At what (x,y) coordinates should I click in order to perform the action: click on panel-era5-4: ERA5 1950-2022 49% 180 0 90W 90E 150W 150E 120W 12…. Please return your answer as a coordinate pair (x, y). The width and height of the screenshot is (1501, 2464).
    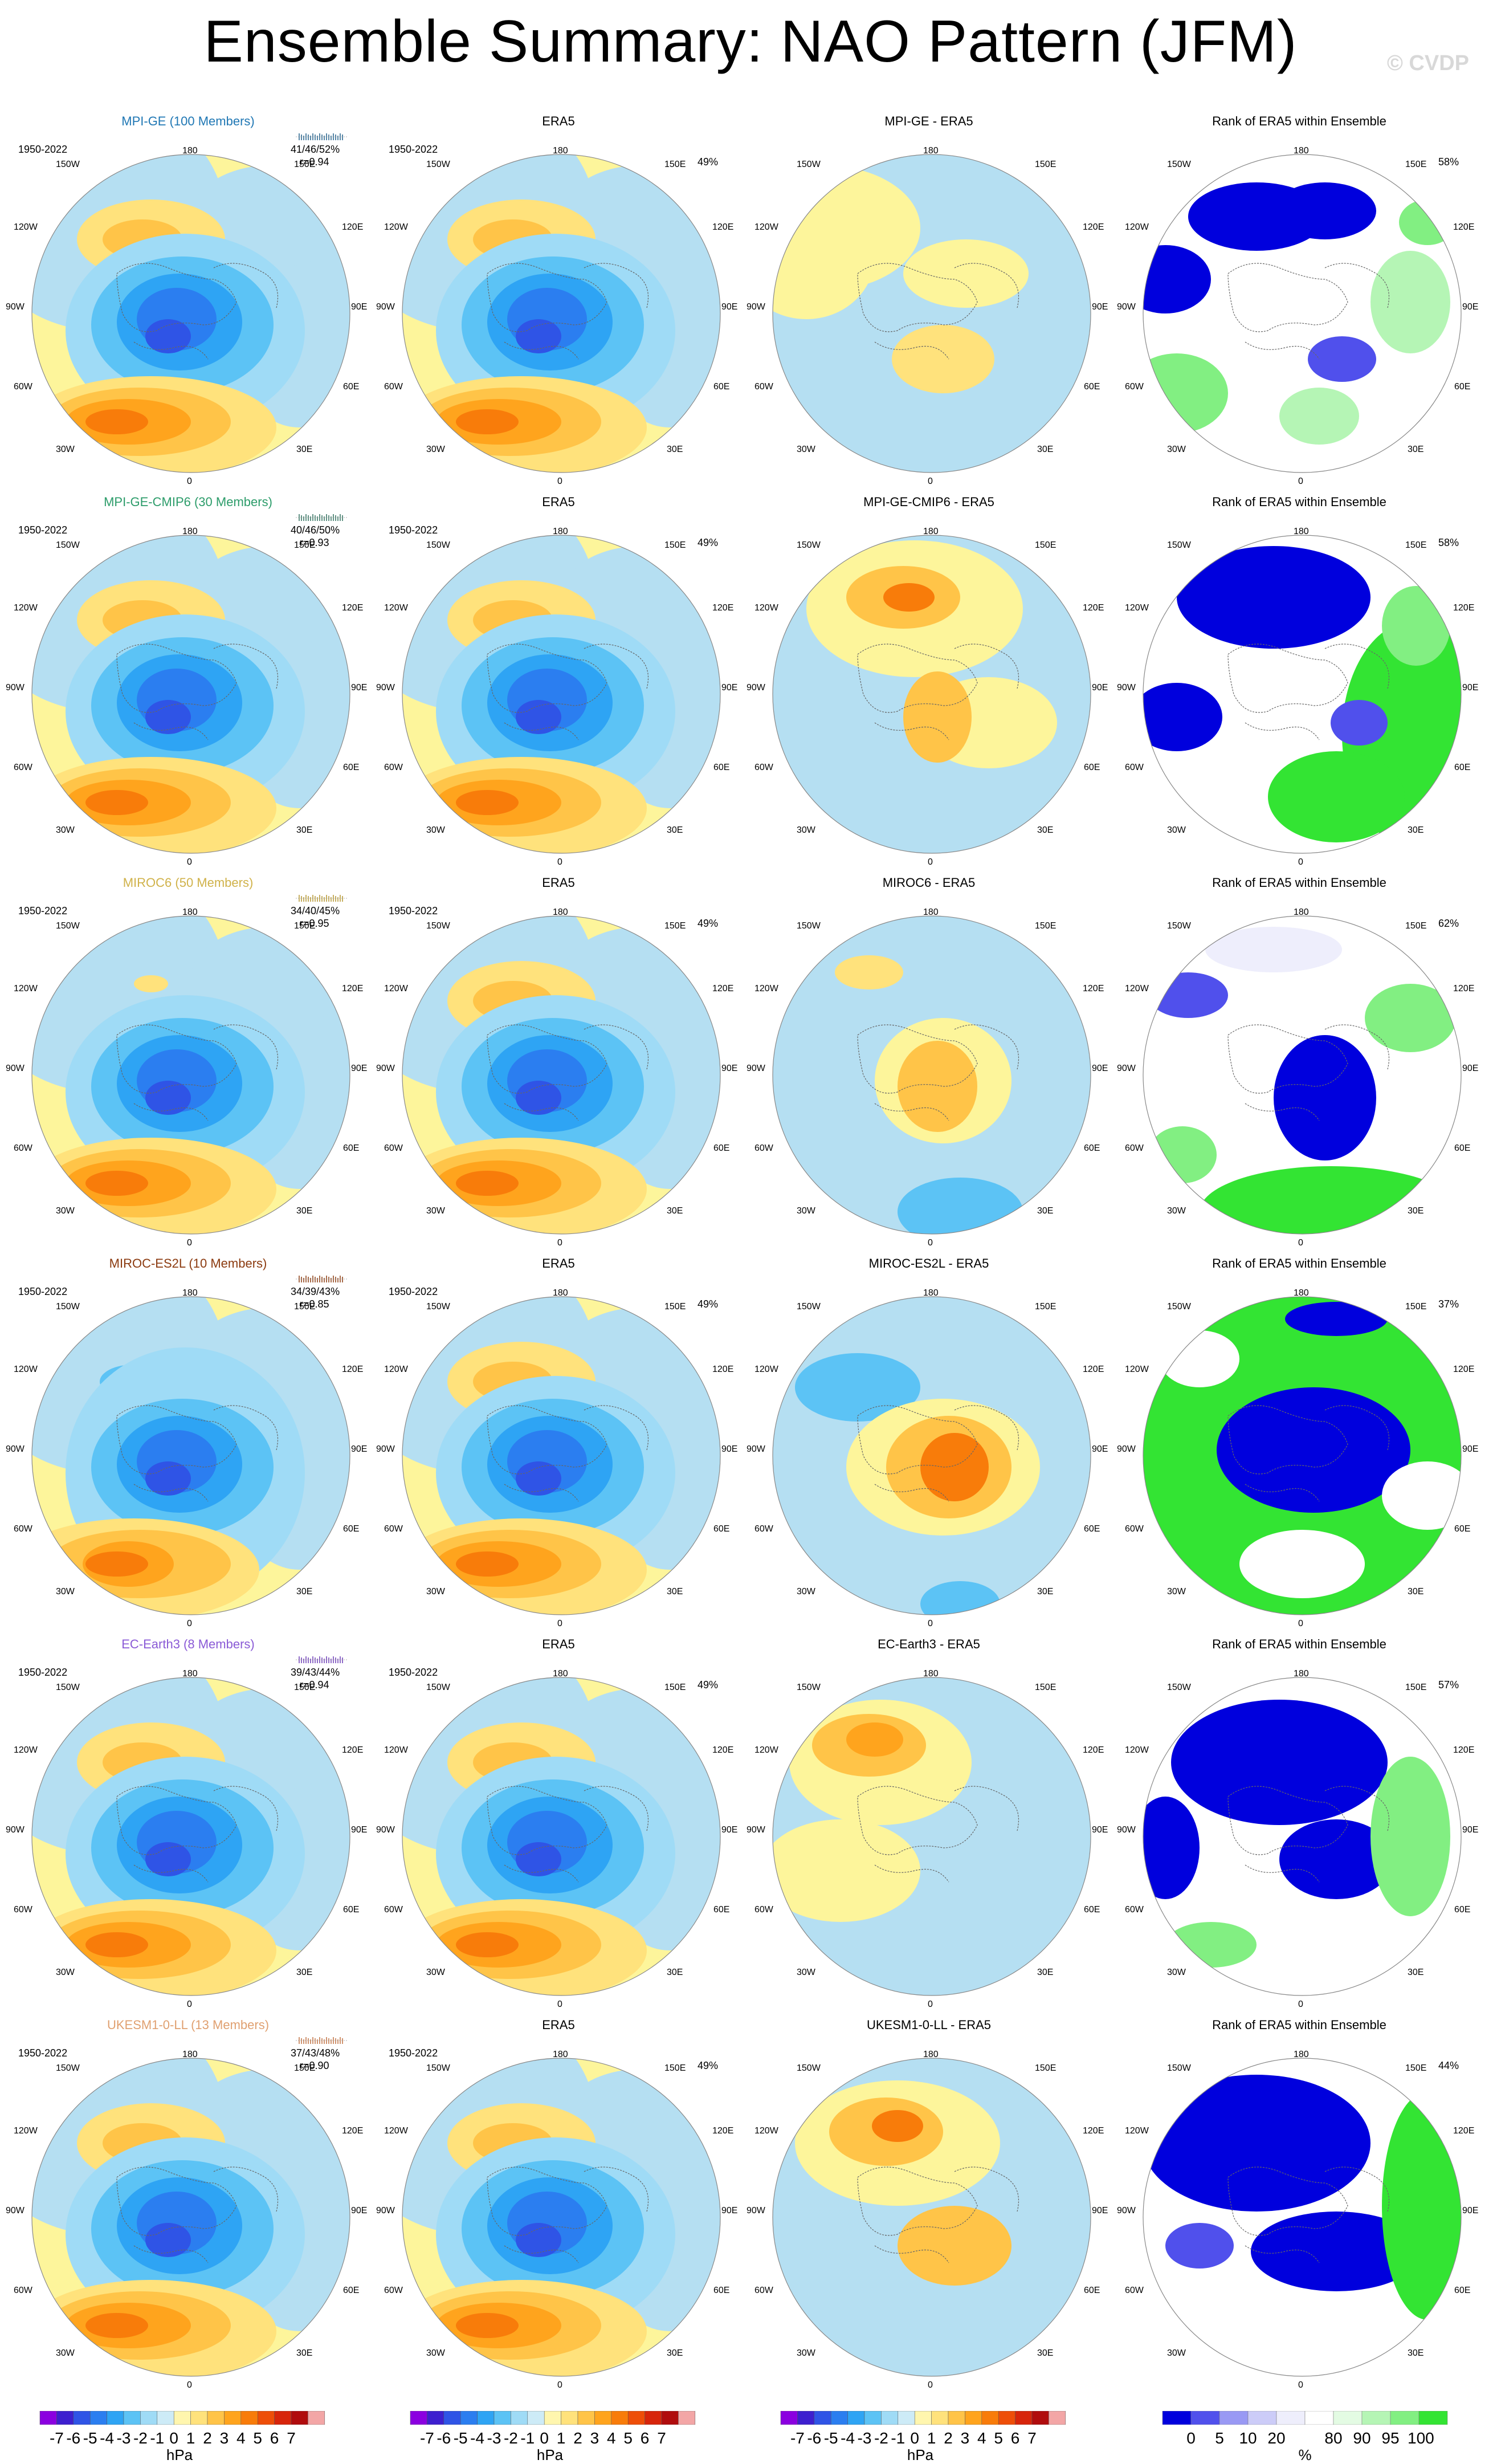
    Looking at the image, I should click on (558, 1828).